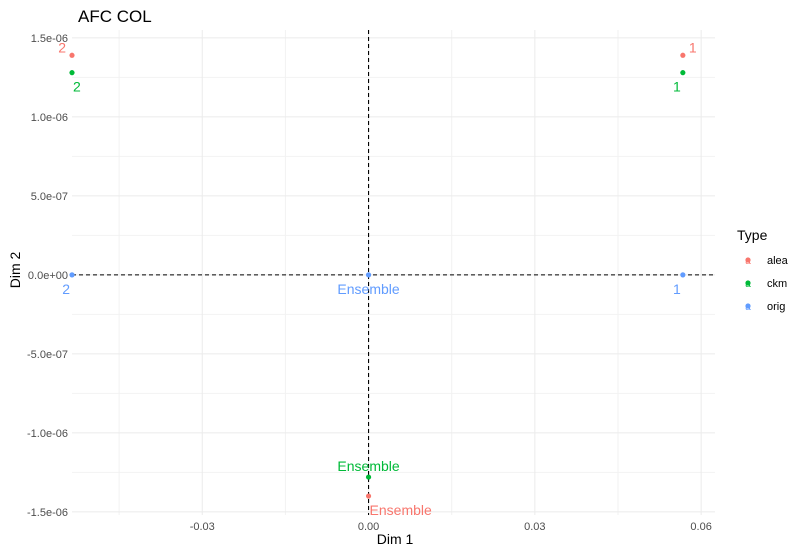 Image resolution: width=806 pixels, height=555 pixels. What do you see at coordinates (48, 276) in the screenshot?
I see `y-tick-label: 0.0e+00` at bounding box center [48, 276].